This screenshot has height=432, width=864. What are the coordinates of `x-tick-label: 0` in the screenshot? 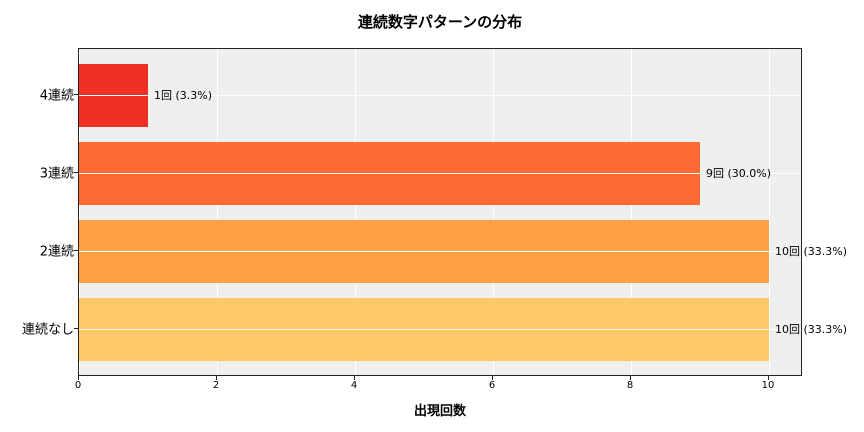 It's located at (78, 385).